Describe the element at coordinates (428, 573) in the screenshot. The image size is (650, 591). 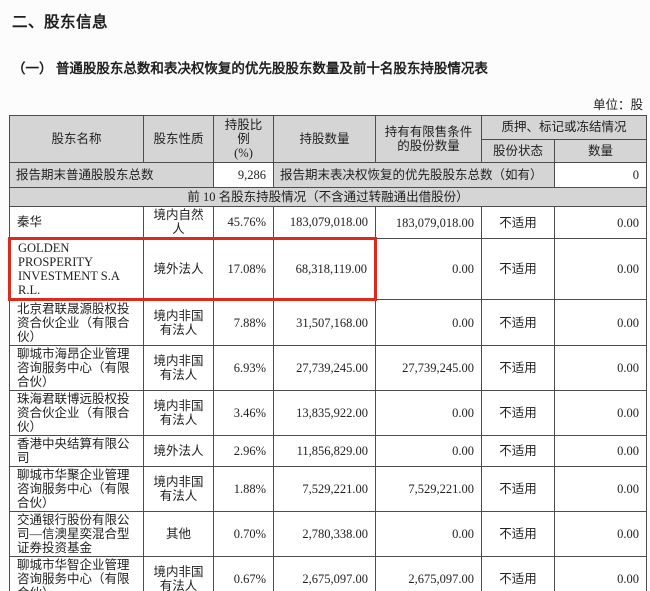
I see `restricted-shares-cell: 2,675,097.00` at that location.